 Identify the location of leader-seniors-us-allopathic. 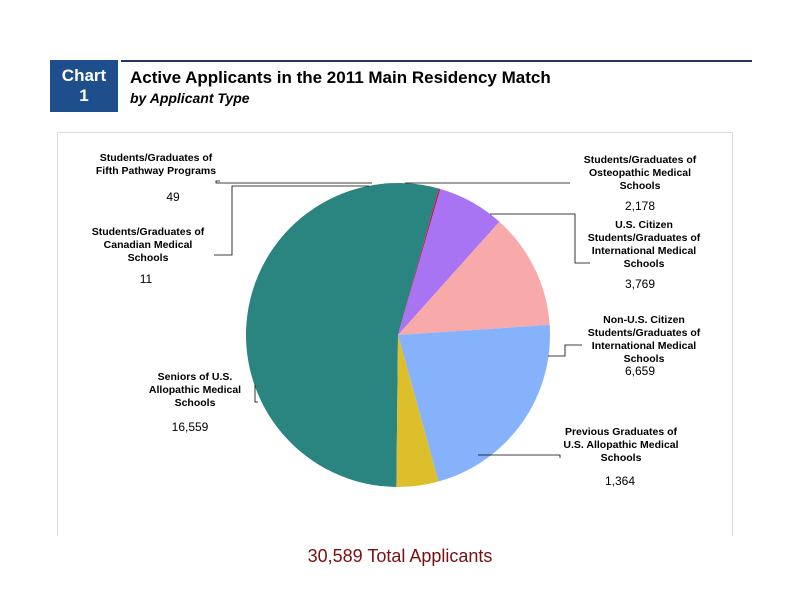
(256, 394).